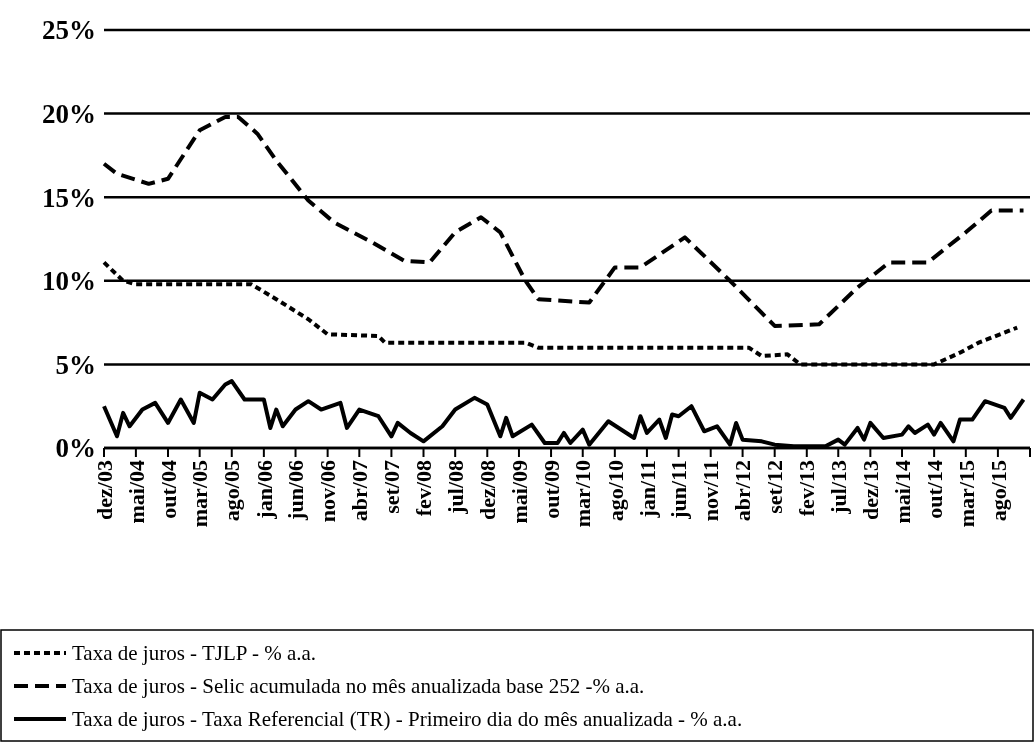 This screenshot has width=1034, height=742. Describe the element at coordinates (69, 197) in the screenshot. I see `y-tick-label: 15%` at that location.